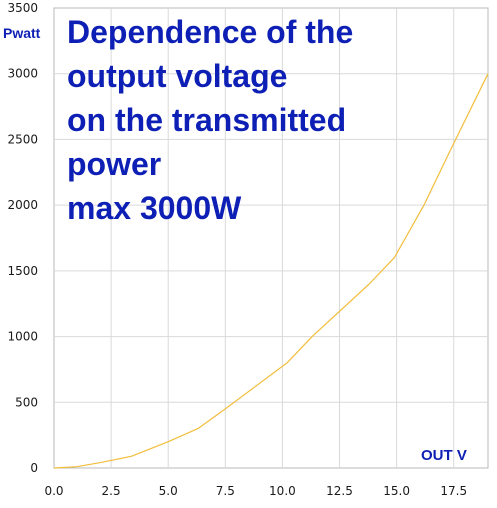  What do you see at coordinates (22, 139) in the screenshot?
I see `y-tick-label: 2500` at bounding box center [22, 139].